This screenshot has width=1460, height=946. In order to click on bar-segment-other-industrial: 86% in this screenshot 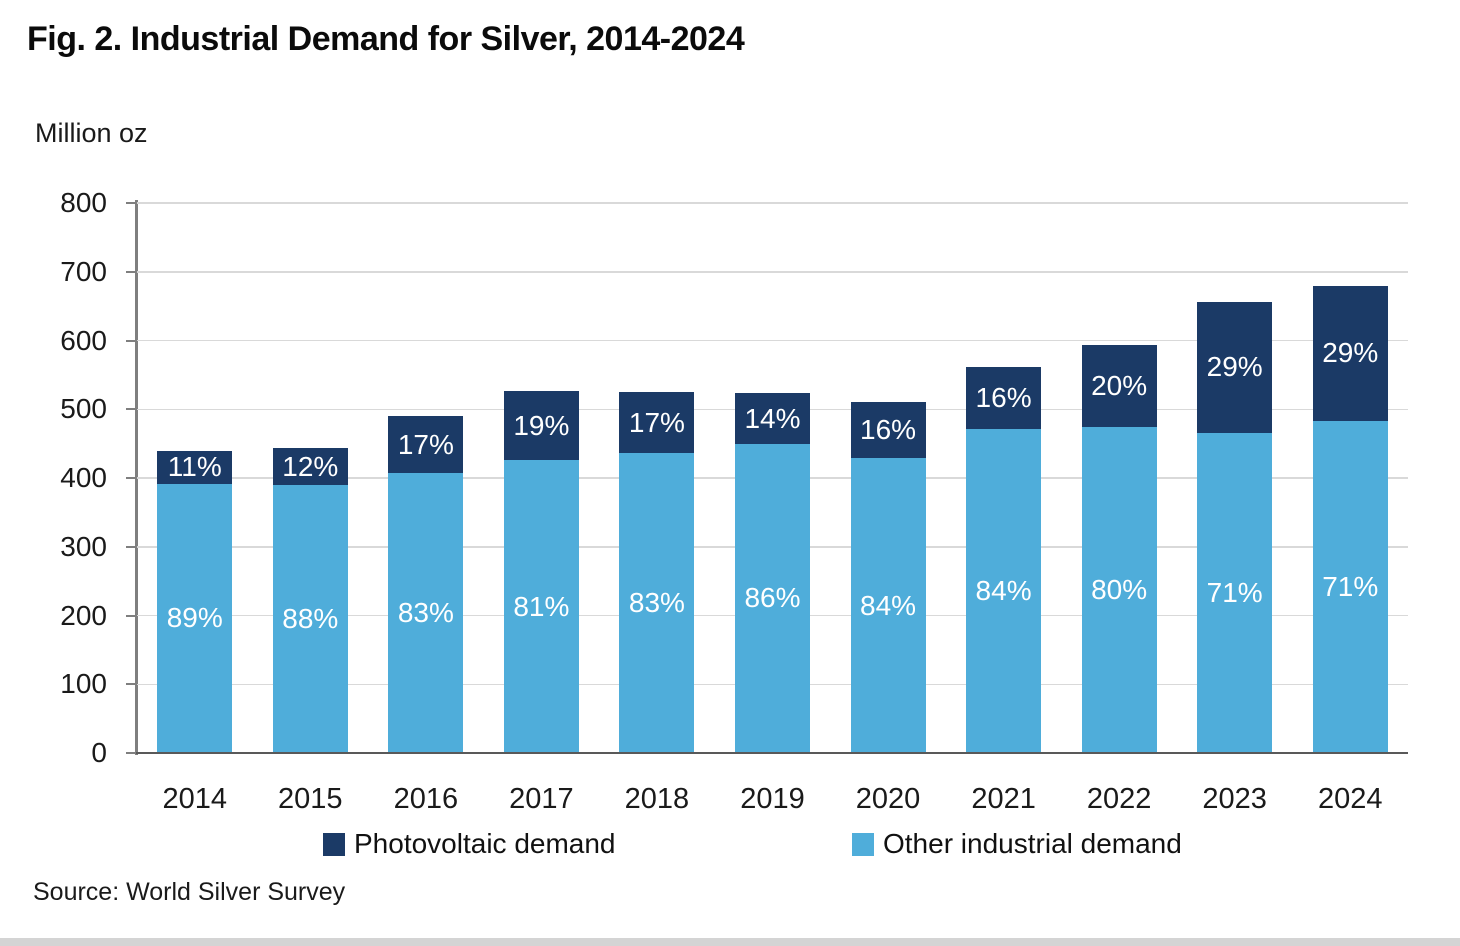, I will do `click(772, 598)`.